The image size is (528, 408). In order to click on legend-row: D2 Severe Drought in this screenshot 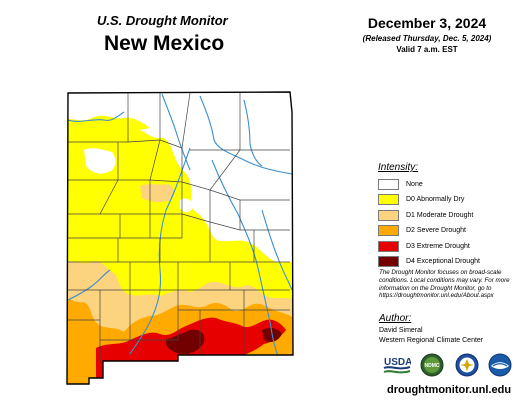, I will do `click(422, 231)`.